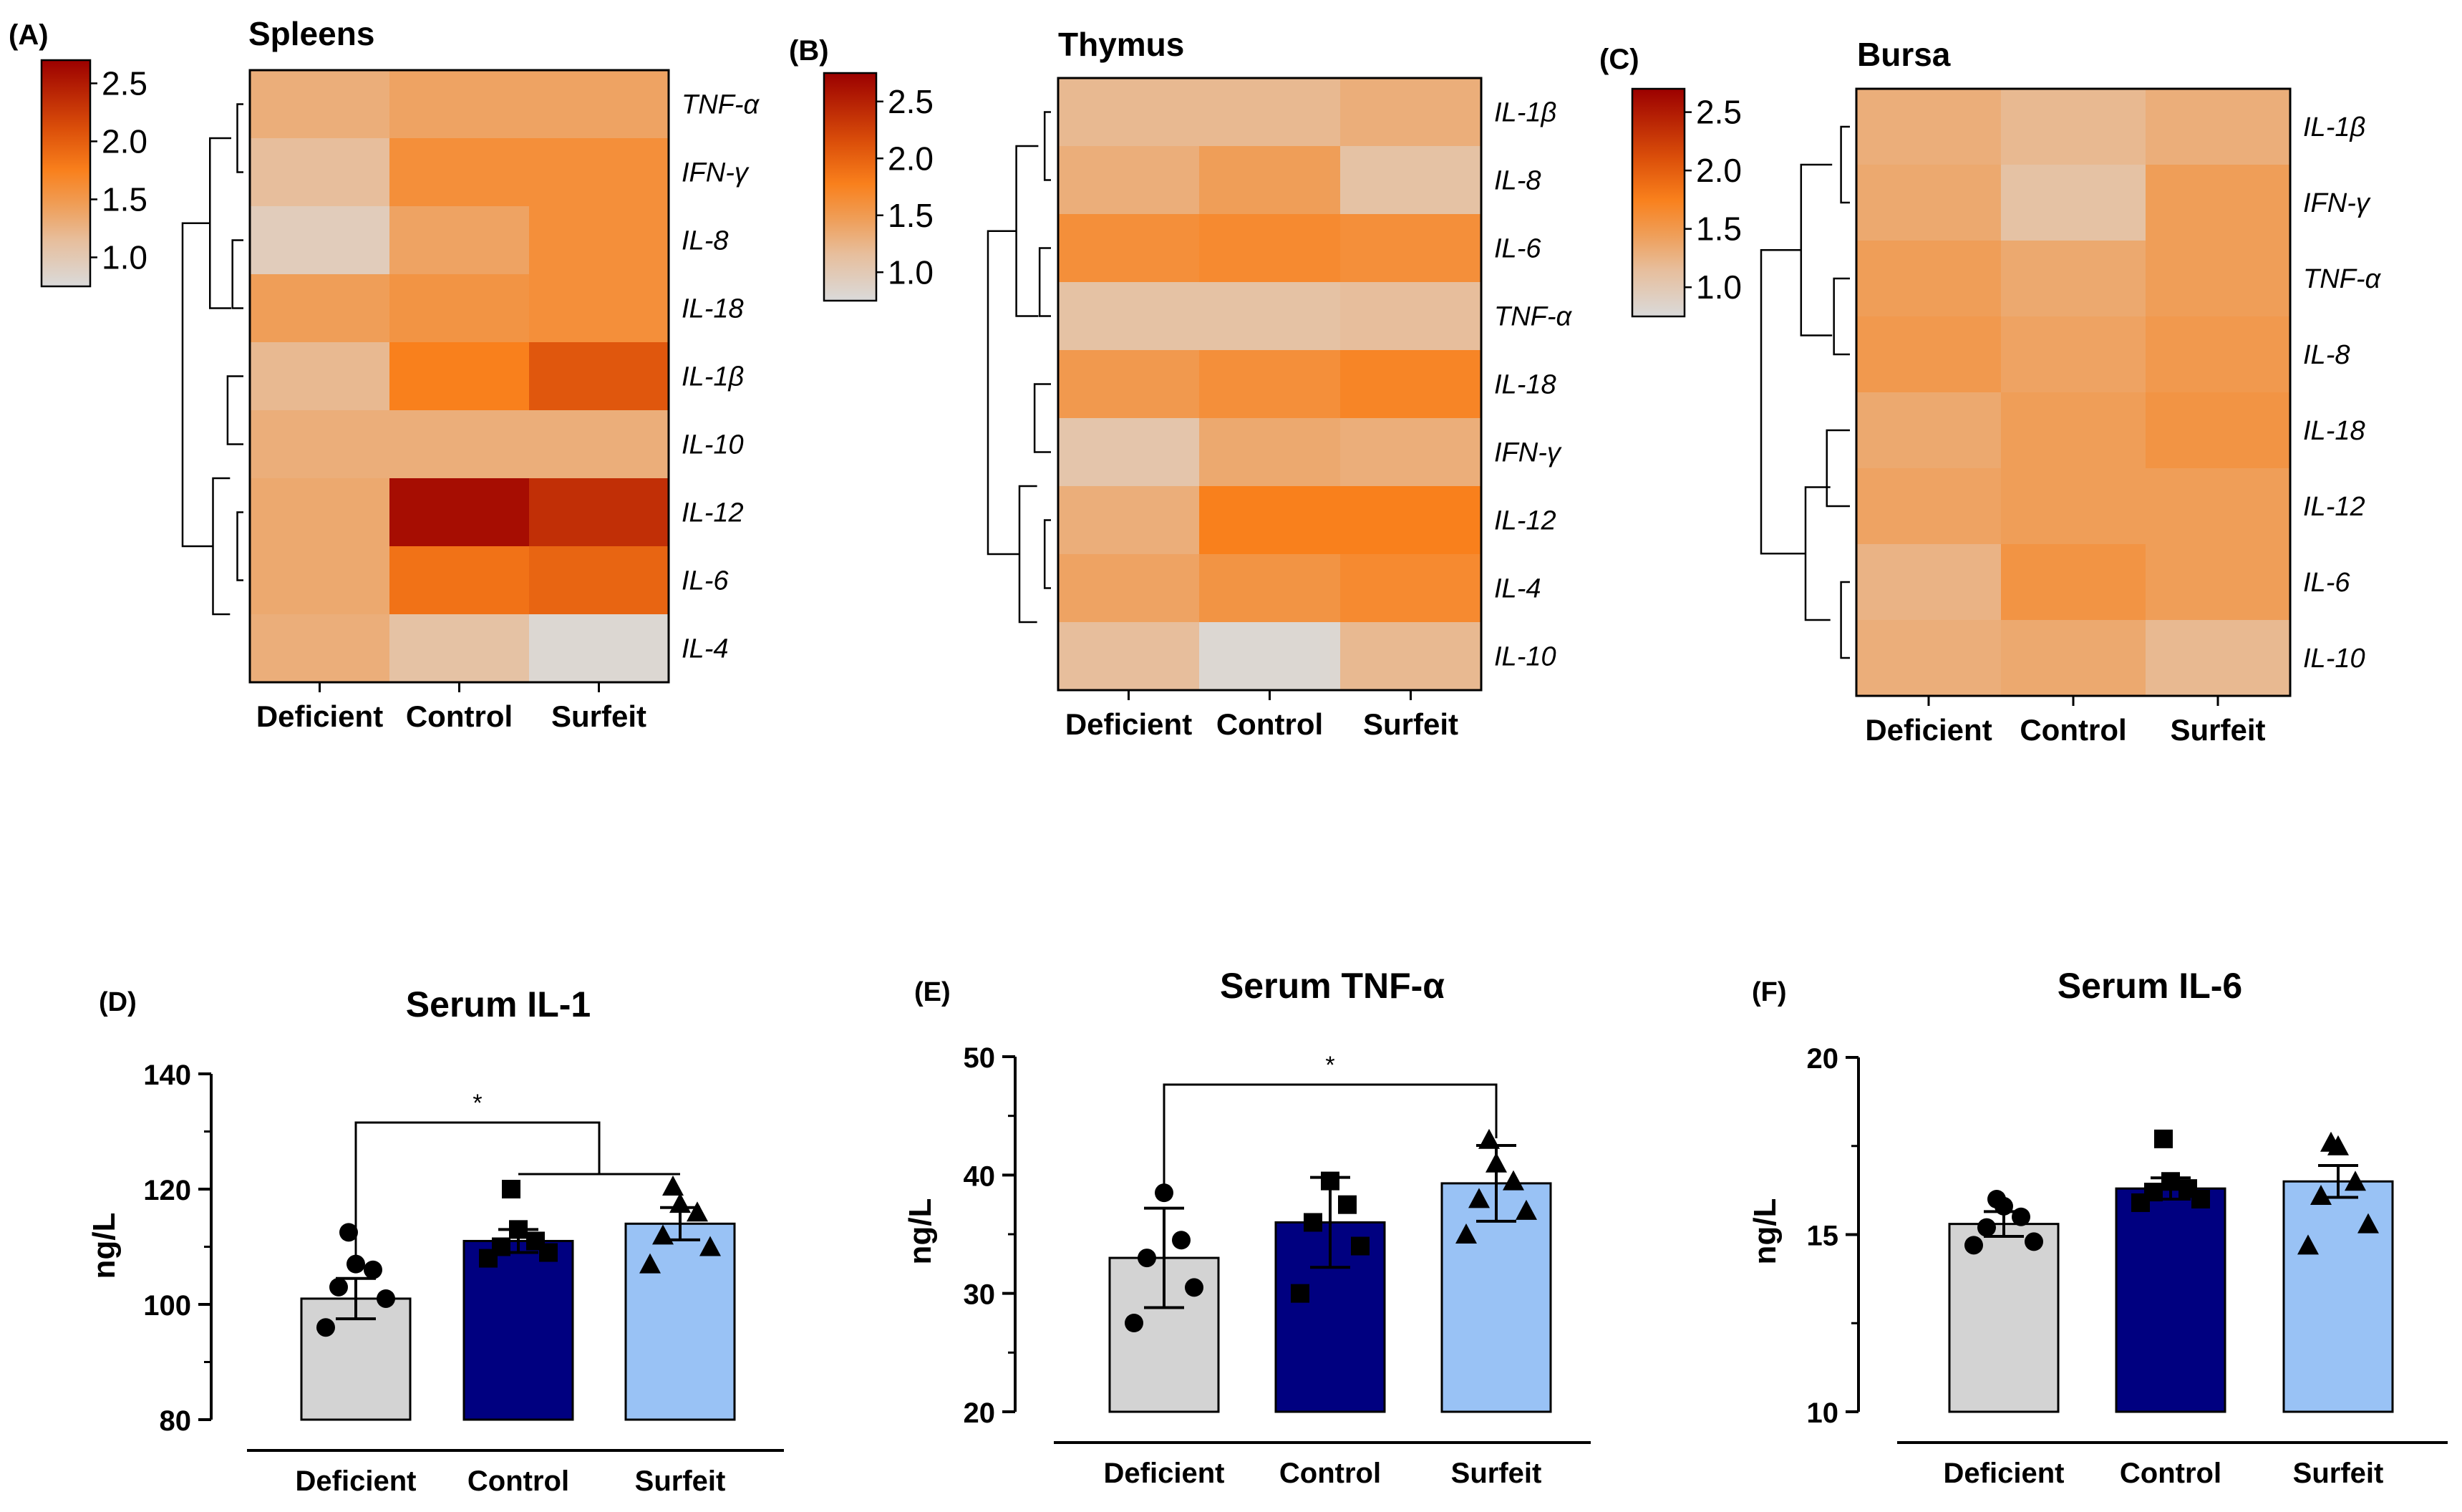 Image resolution: width=2462 pixels, height=1512 pixels. What do you see at coordinates (1269, 724) in the screenshot?
I see `heatmap-column-label: Control` at bounding box center [1269, 724].